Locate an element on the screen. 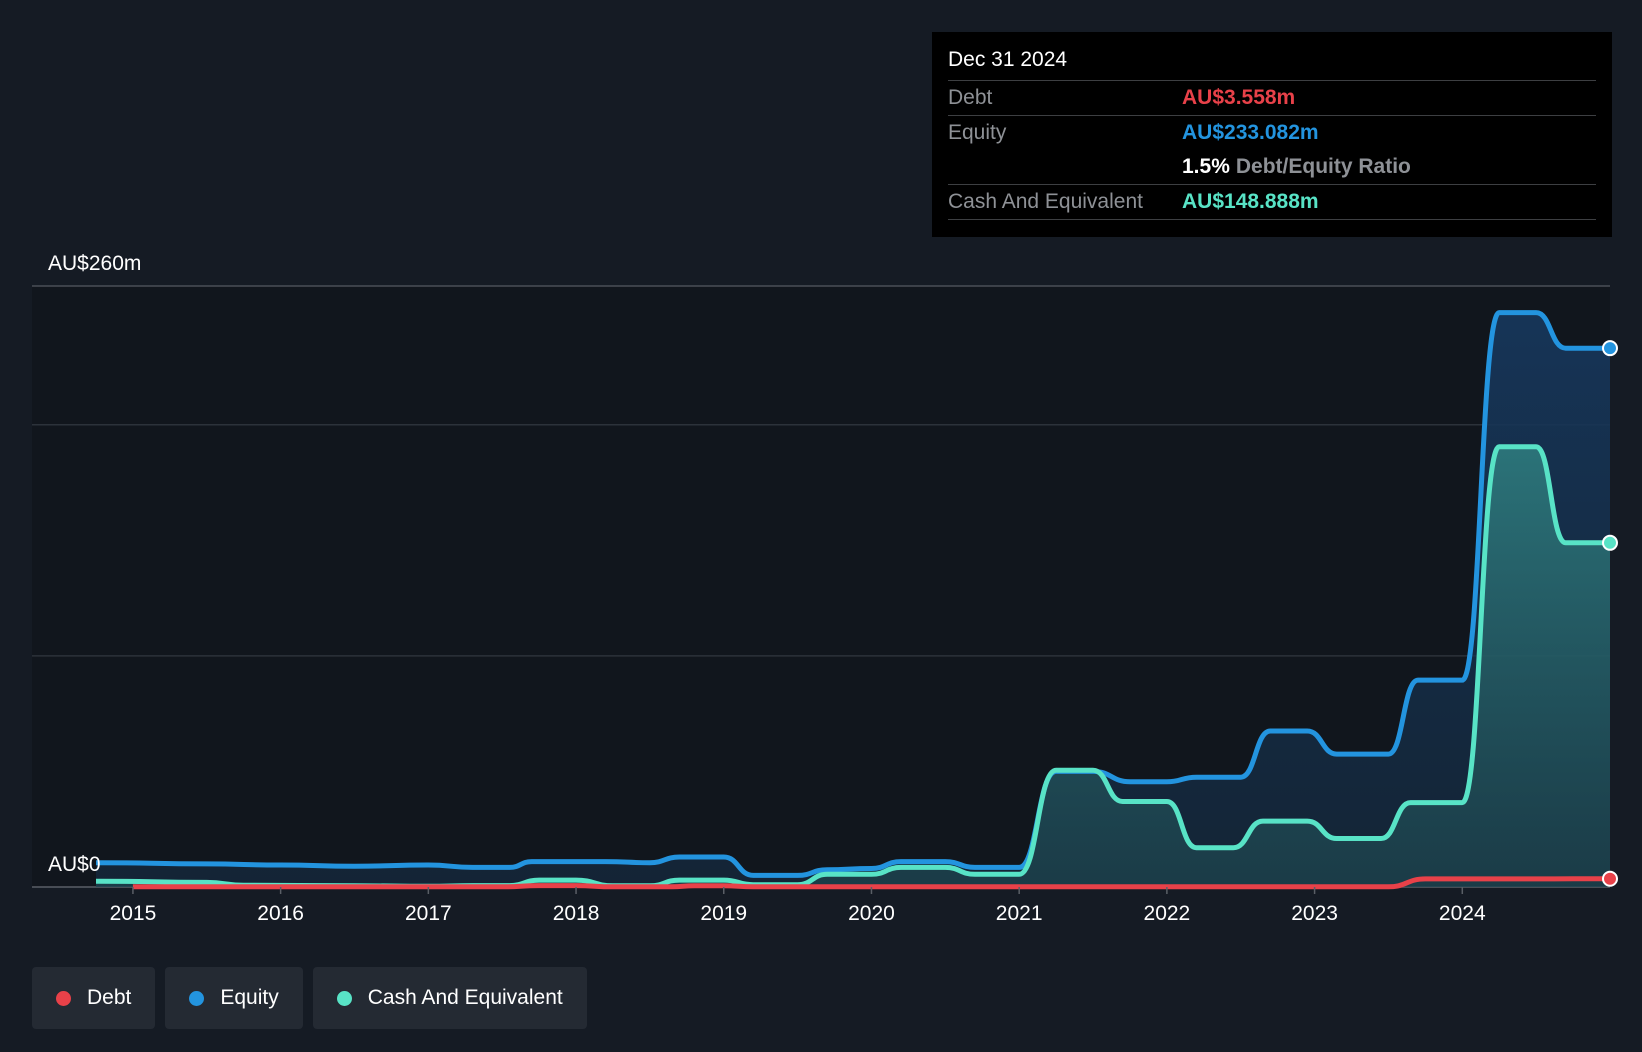  legend: Debt Equity Cash And Equivalent is located at coordinates (314, 998).